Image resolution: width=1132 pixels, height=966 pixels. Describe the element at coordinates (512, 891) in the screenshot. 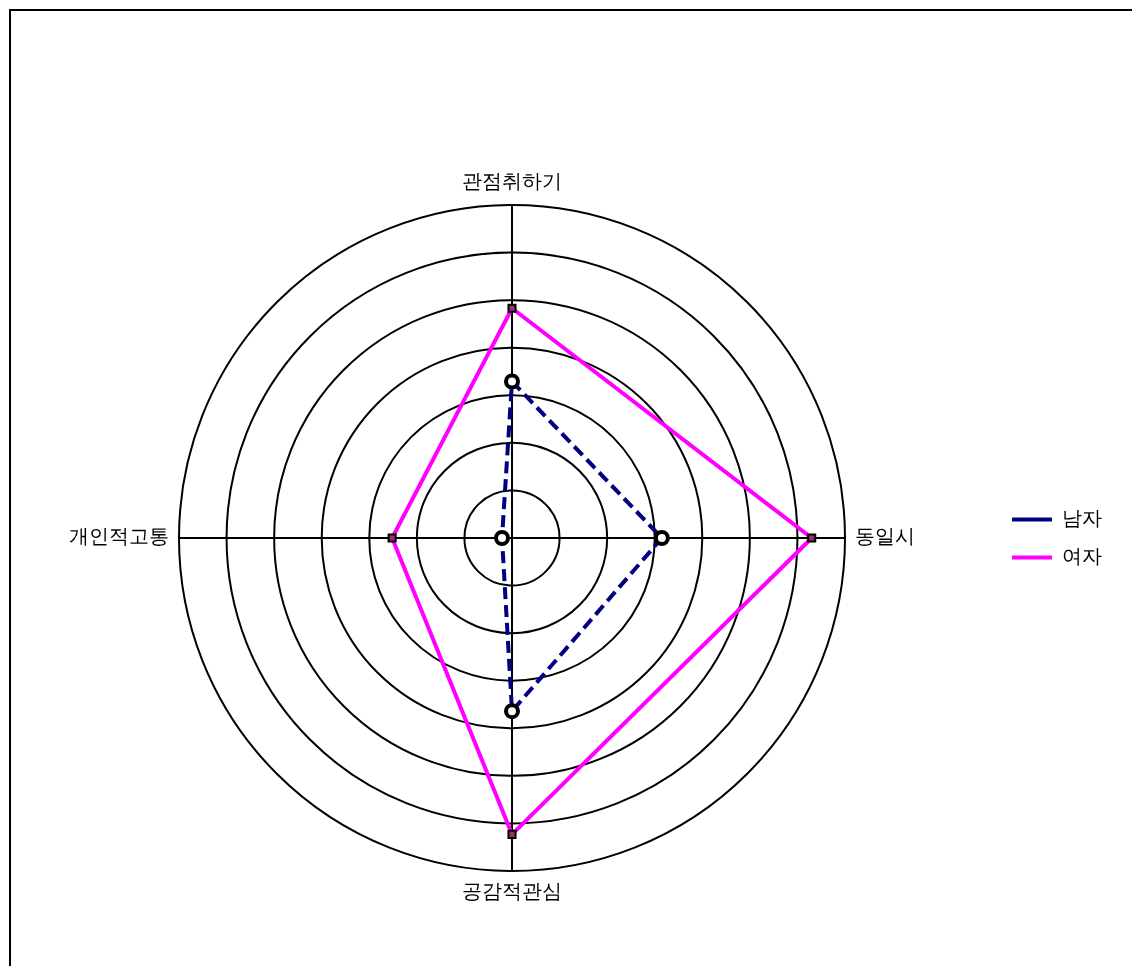

I see `spoke-label: 공감적관심` at that location.